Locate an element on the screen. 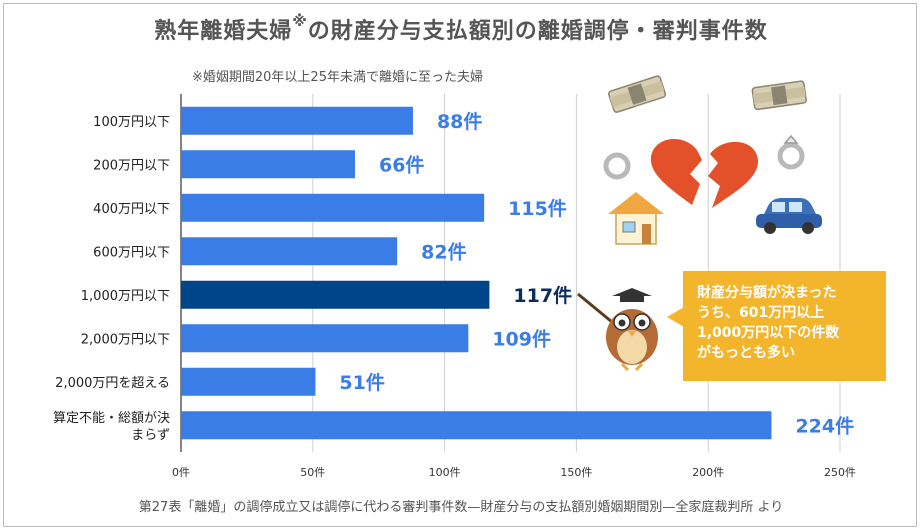  value-label: 115件 is located at coordinates (537, 208).